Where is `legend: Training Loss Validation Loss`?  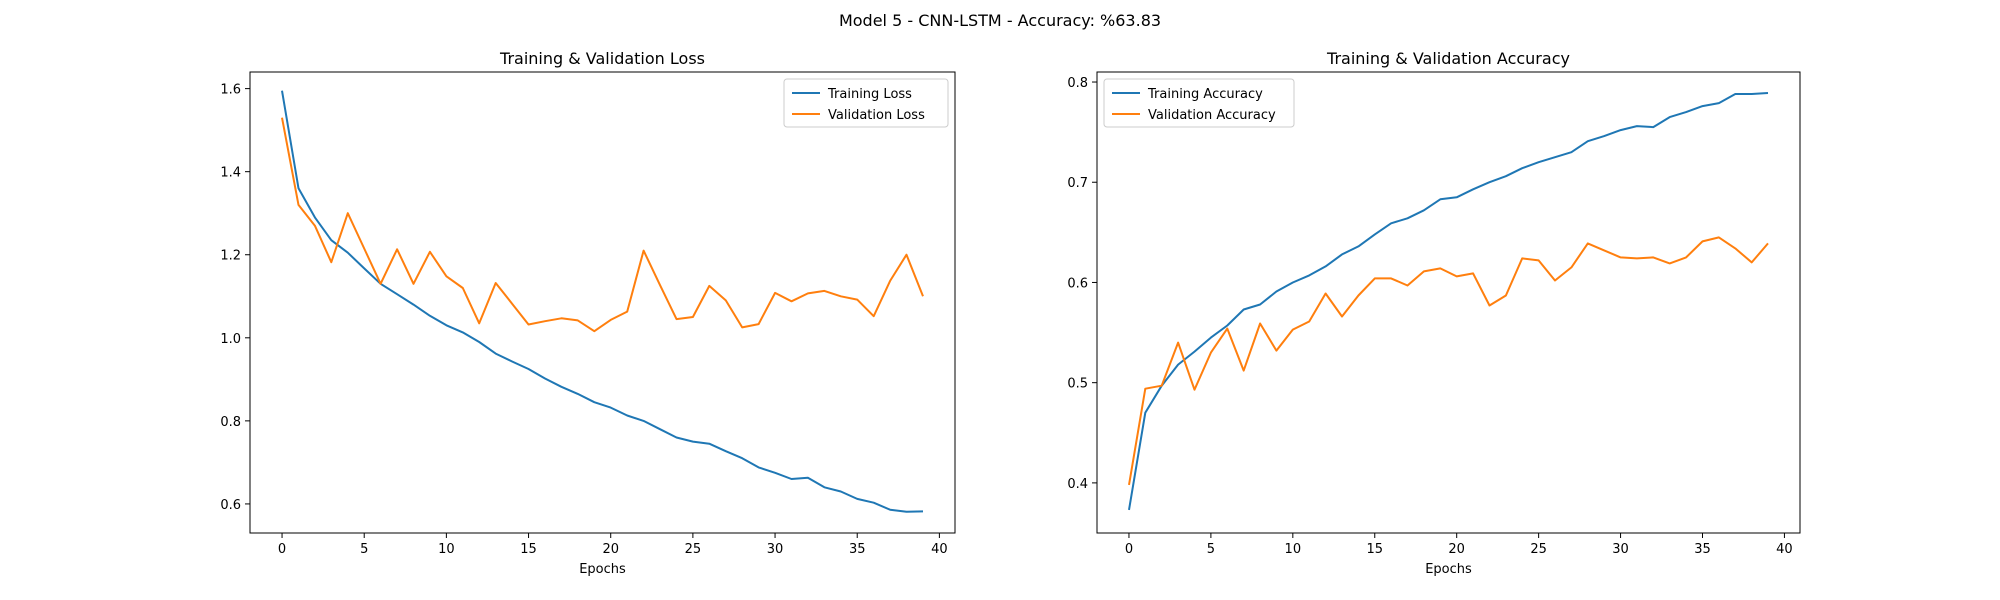
legend: Training Loss Validation Loss is located at coordinates (866, 103).